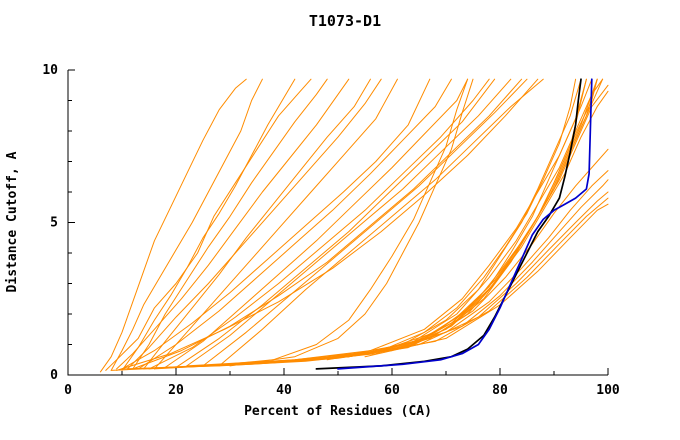 This screenshot has height=440, width=680. What do you see at coordinates (345, 21) in the screenshot?
I see `chart-title: T1073-D1` at bounding box center [345, 21].